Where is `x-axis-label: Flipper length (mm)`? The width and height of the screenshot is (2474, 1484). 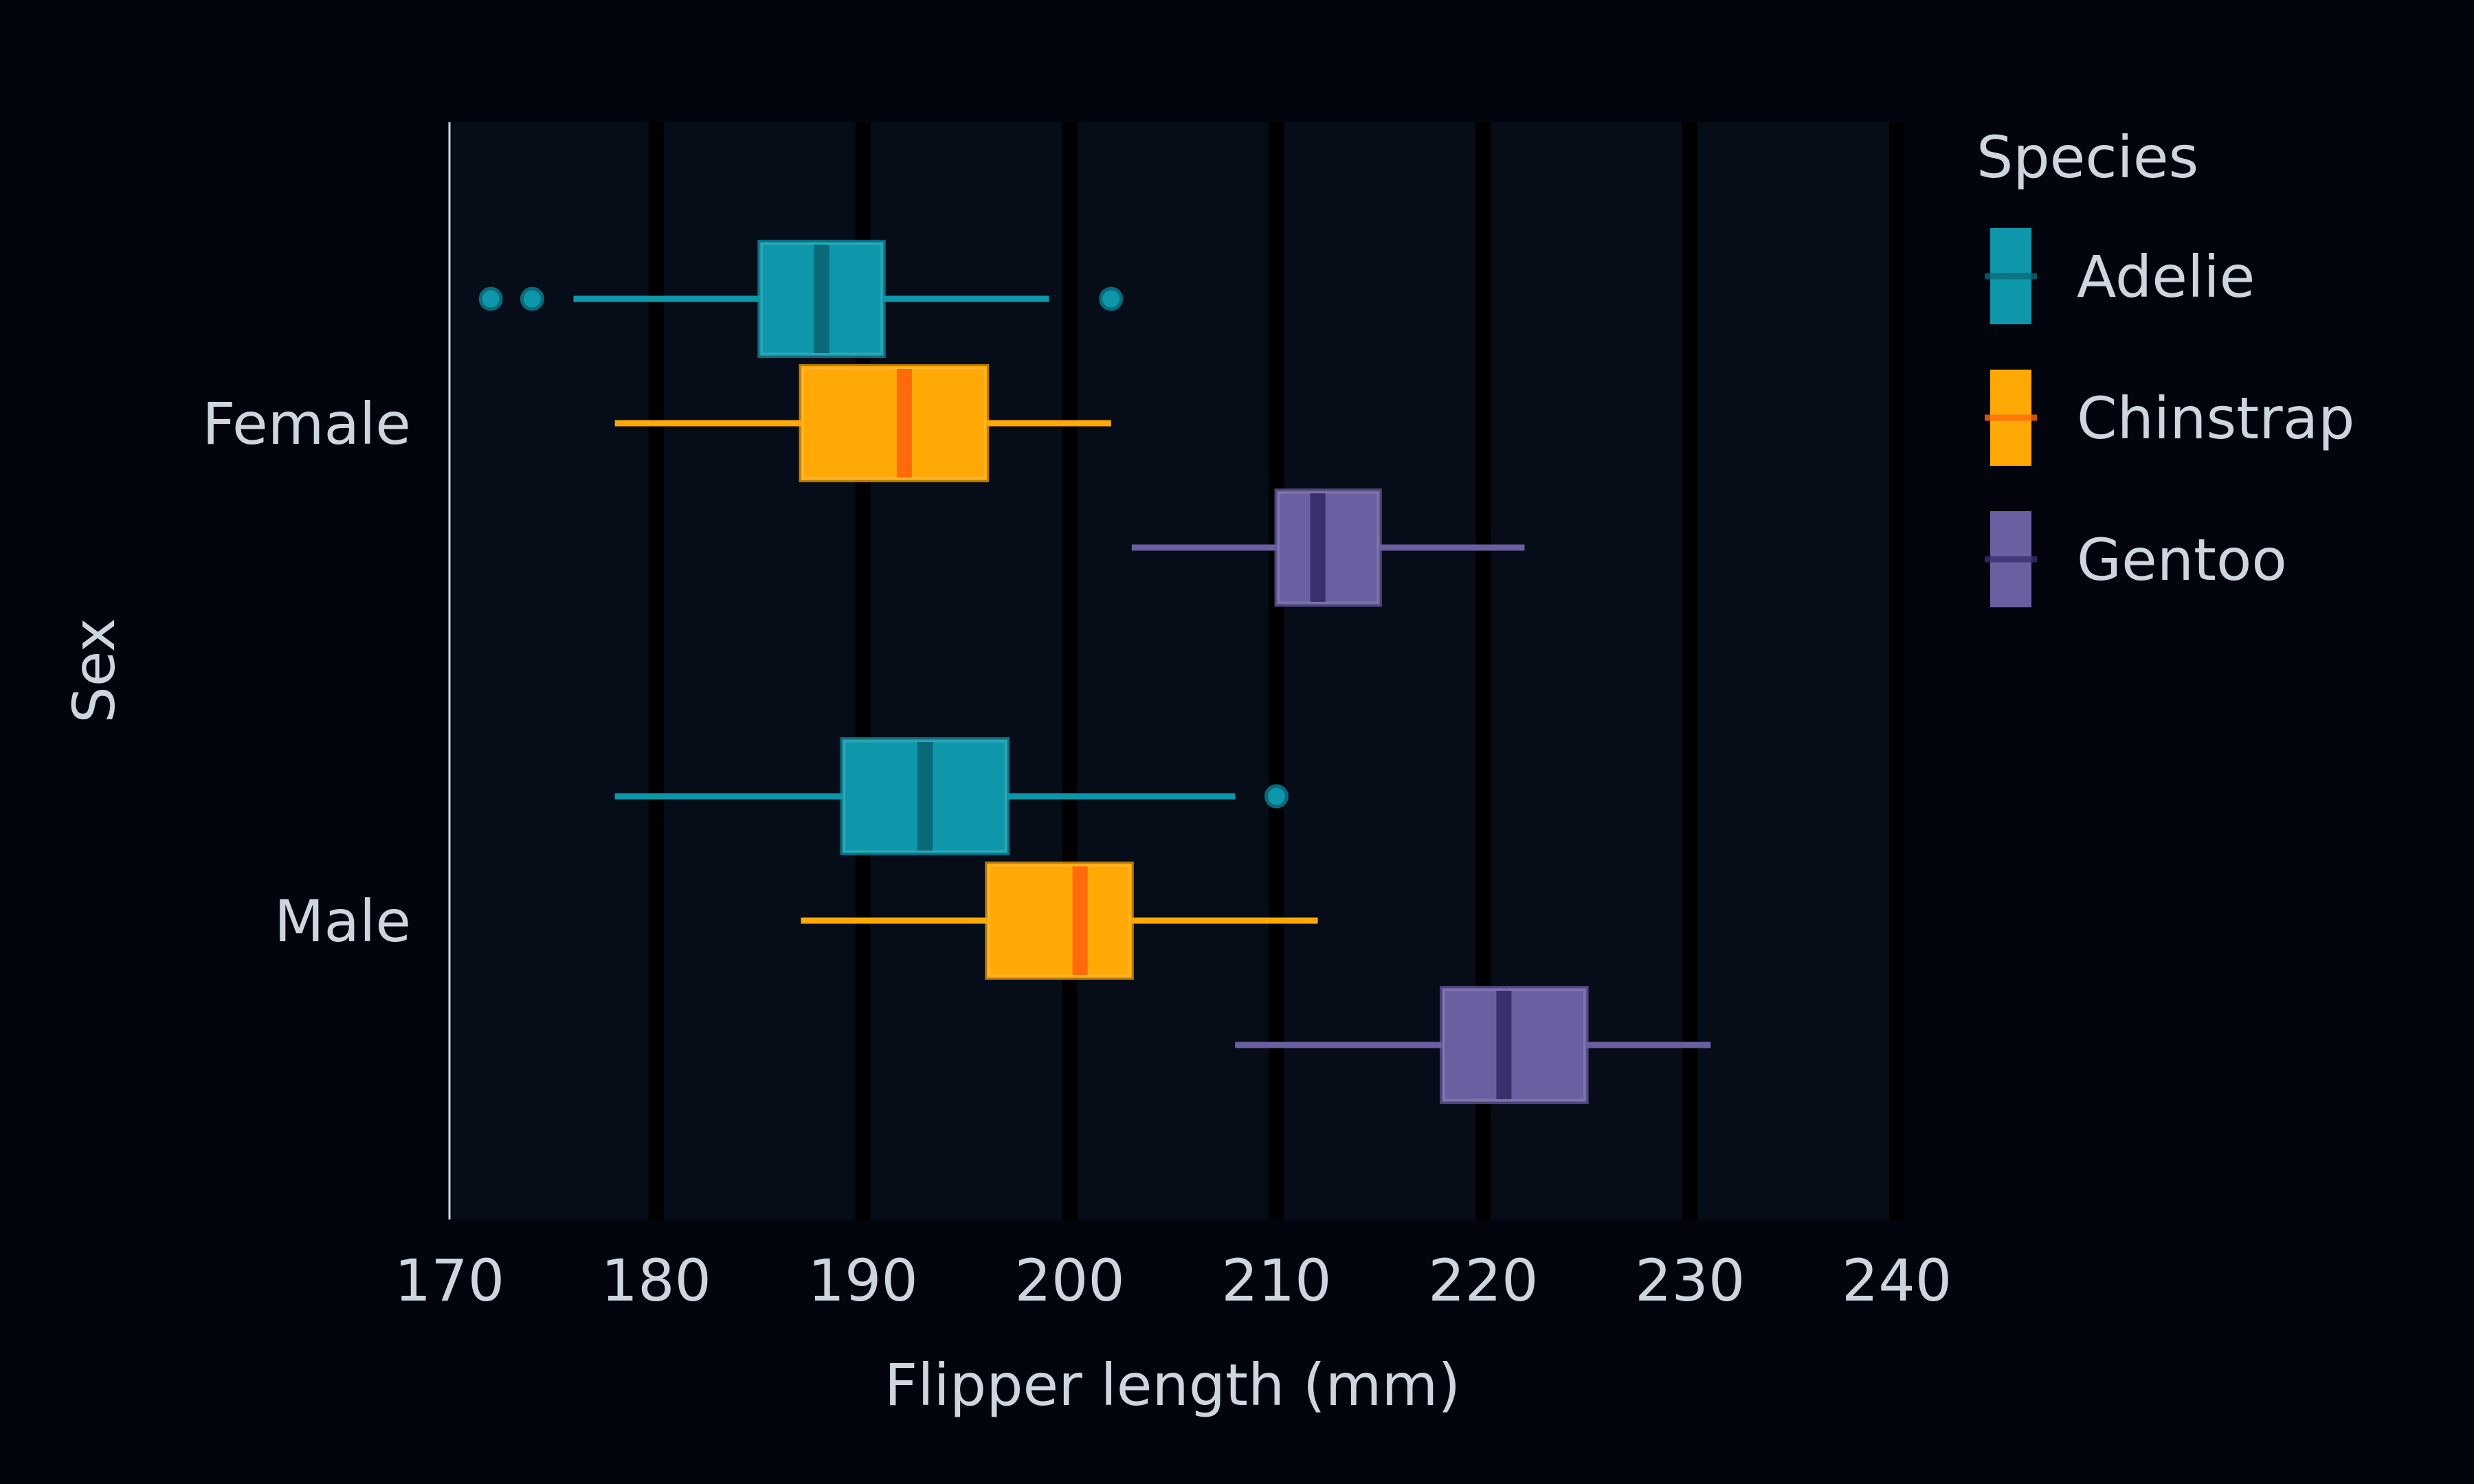 x-axis-label: Flipper length (mm) is located at coordinates (1172, 1385).